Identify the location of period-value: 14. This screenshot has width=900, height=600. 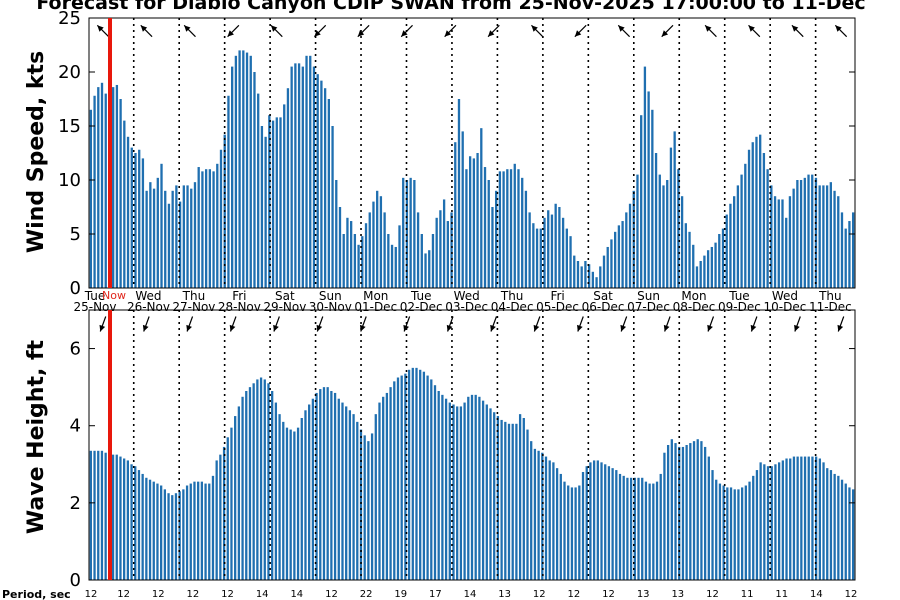
(296, 594).